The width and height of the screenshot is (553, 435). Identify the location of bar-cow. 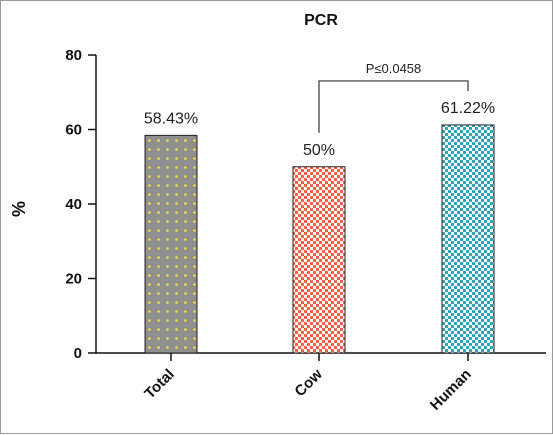
(319, 260).